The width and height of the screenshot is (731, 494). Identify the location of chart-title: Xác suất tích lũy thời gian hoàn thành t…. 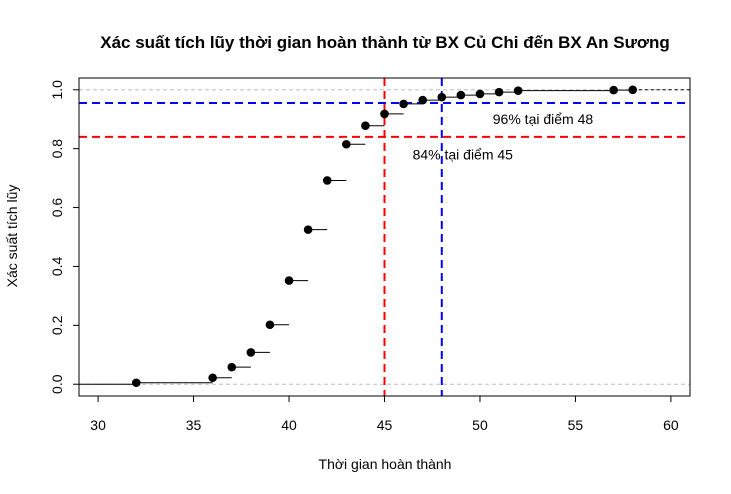
(385, 42).